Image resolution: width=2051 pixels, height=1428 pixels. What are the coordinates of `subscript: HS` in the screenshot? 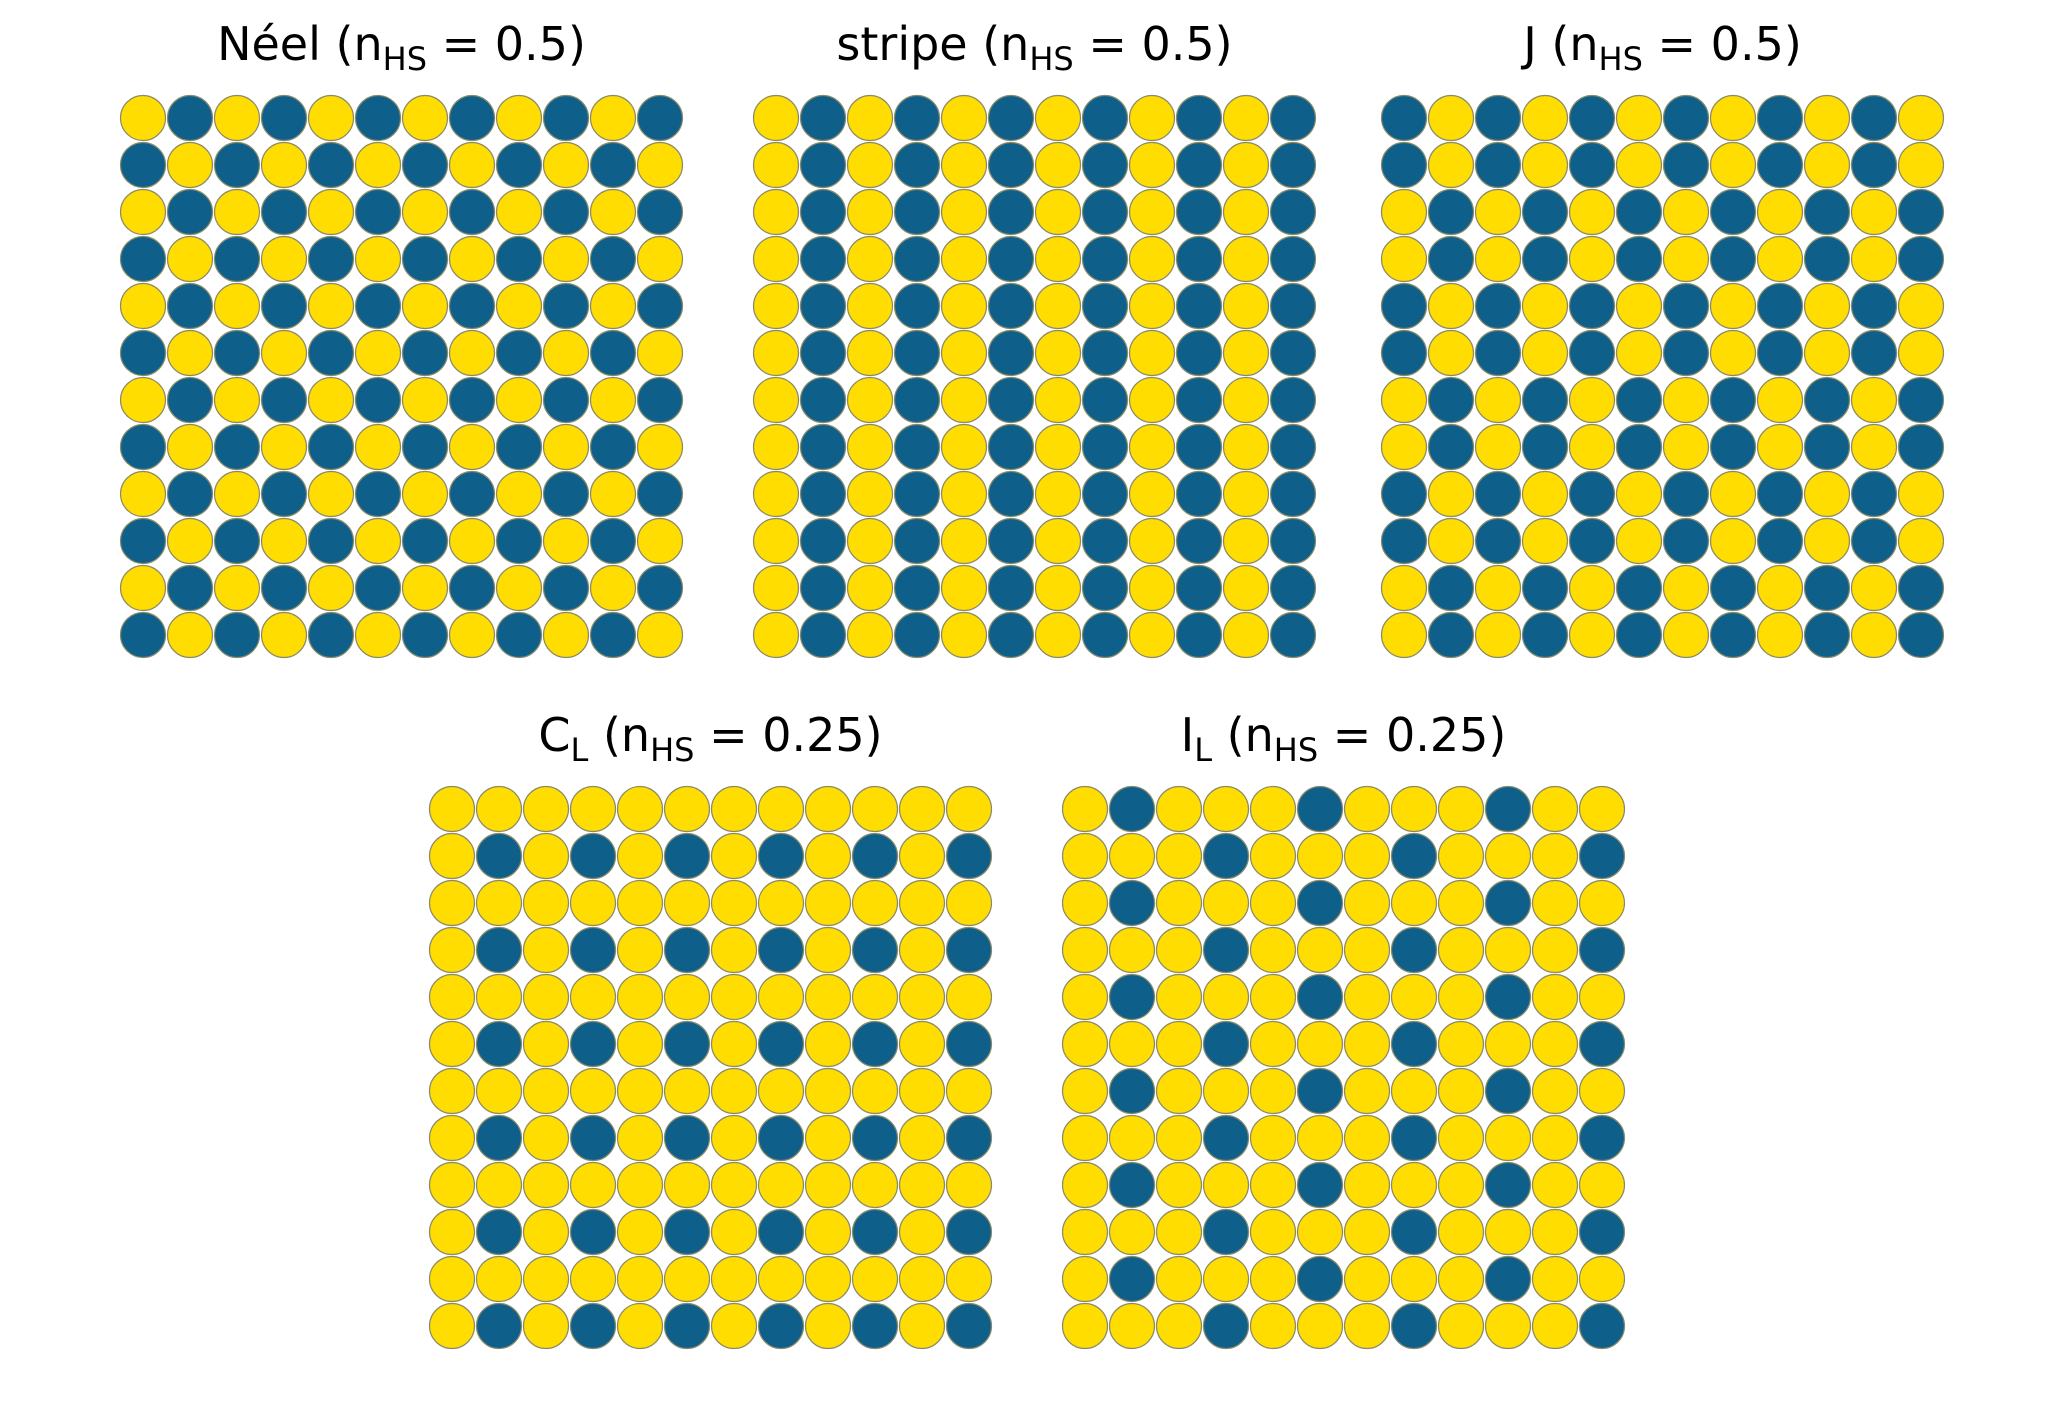 It's located at (1296, 750).